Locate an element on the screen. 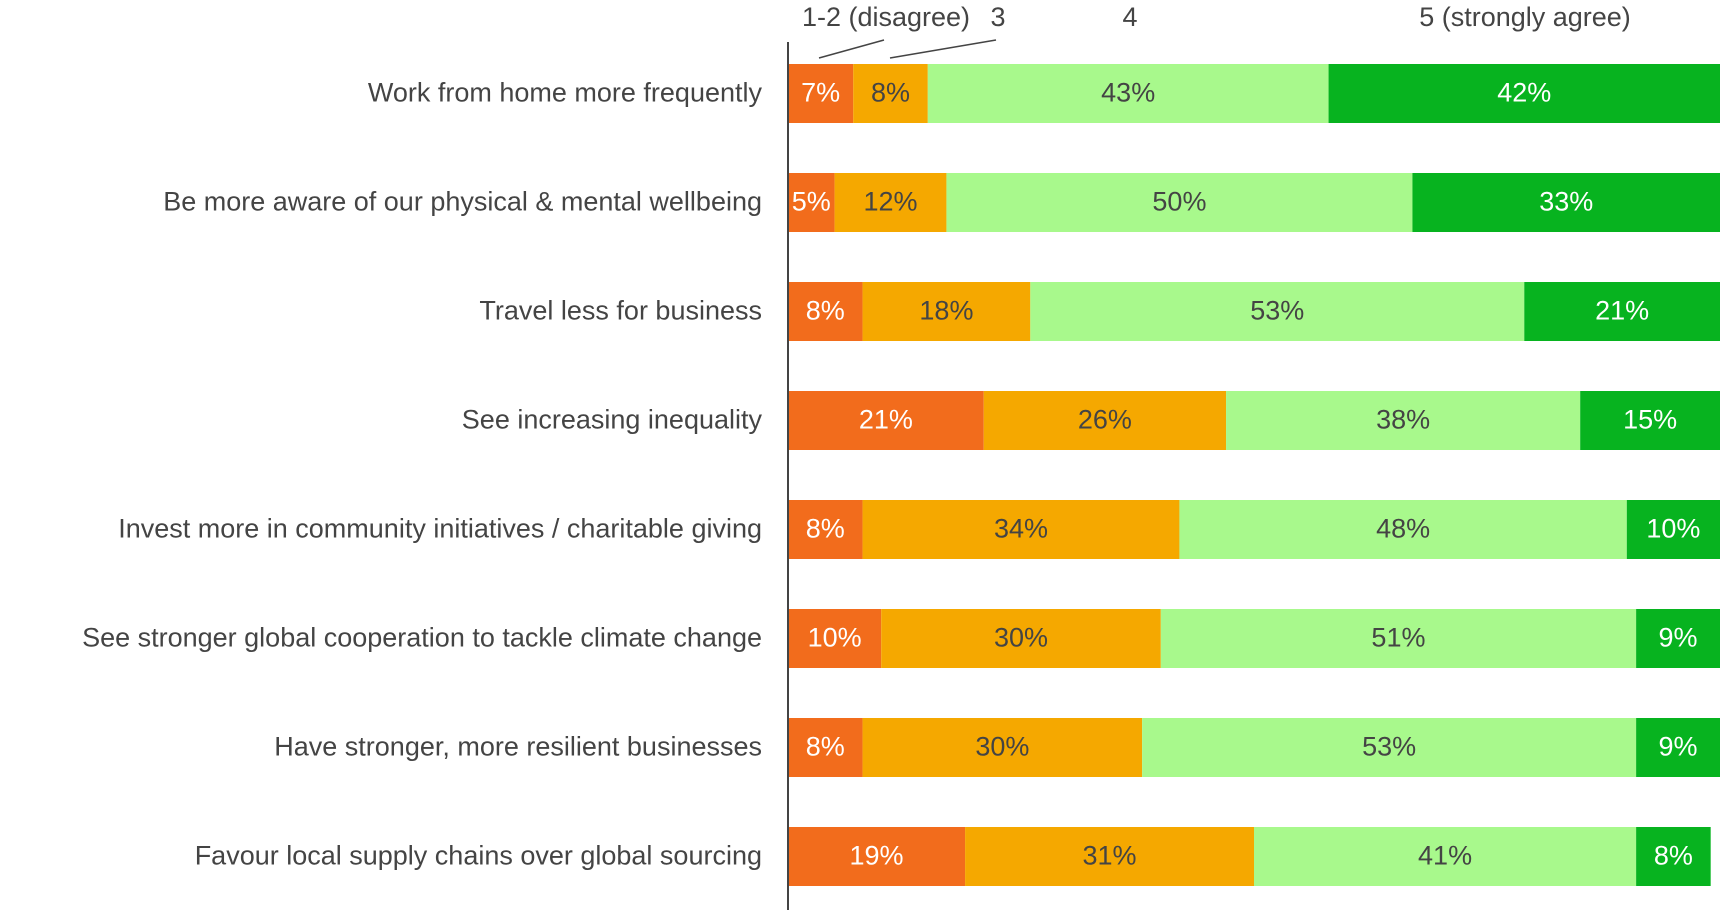 Image resolution: width=1721 pixels, height=910 pixels. value-label: 12% is located at coordinates (890, 202).